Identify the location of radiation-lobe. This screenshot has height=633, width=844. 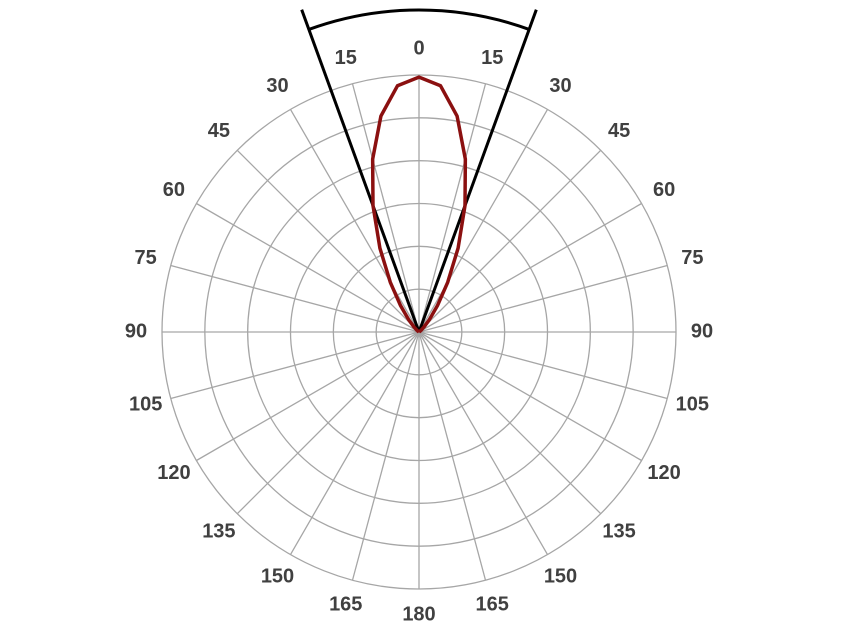
(419, 204).